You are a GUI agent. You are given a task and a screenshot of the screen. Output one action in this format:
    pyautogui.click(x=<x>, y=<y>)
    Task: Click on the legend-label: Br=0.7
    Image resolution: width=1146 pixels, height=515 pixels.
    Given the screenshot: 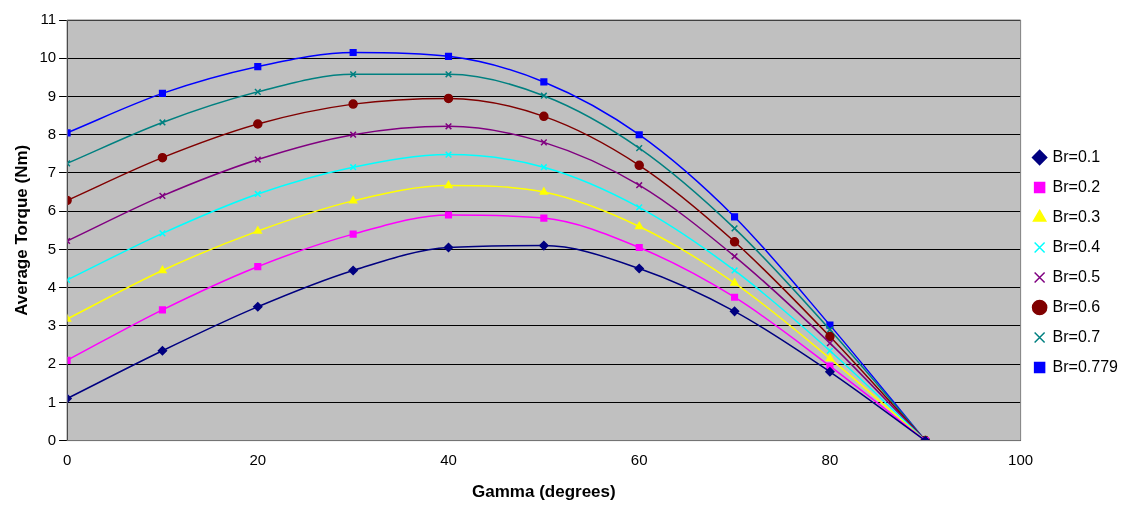 What is the action you would take?
    pyautogui.click(x=1076, y=336)
    